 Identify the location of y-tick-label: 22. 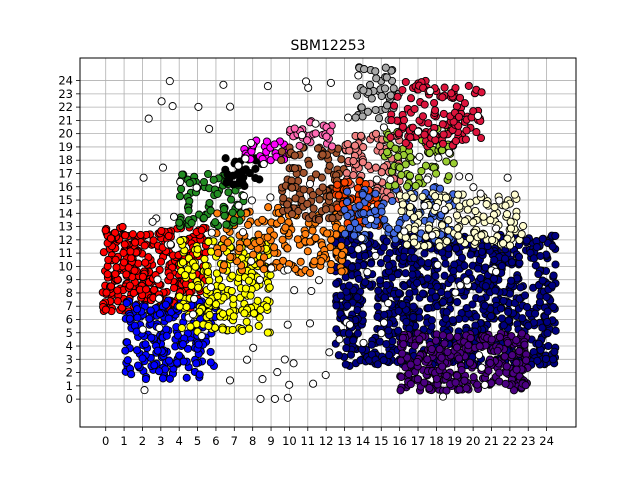
(65, 107).